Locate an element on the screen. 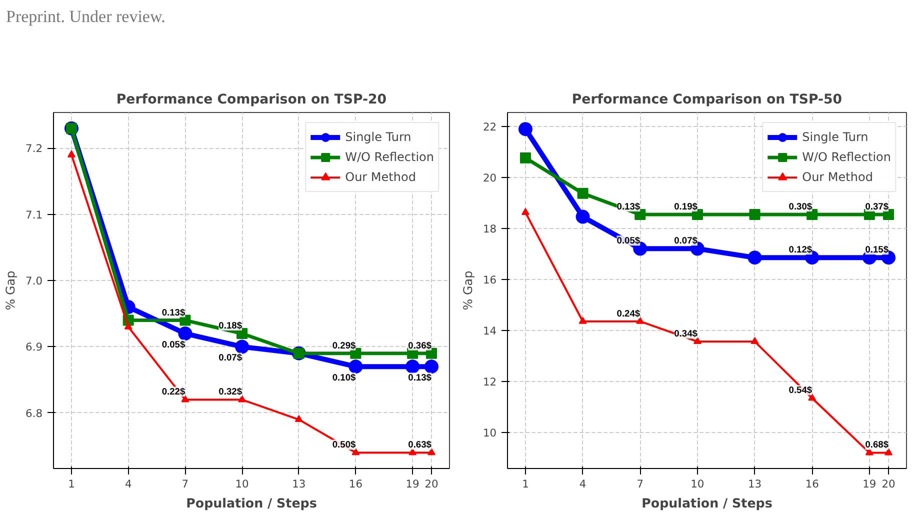 Image resolution: width=915 pixels, height=513 pixels. y-tick-label: 6.8 is located at coordinates (34, 413).